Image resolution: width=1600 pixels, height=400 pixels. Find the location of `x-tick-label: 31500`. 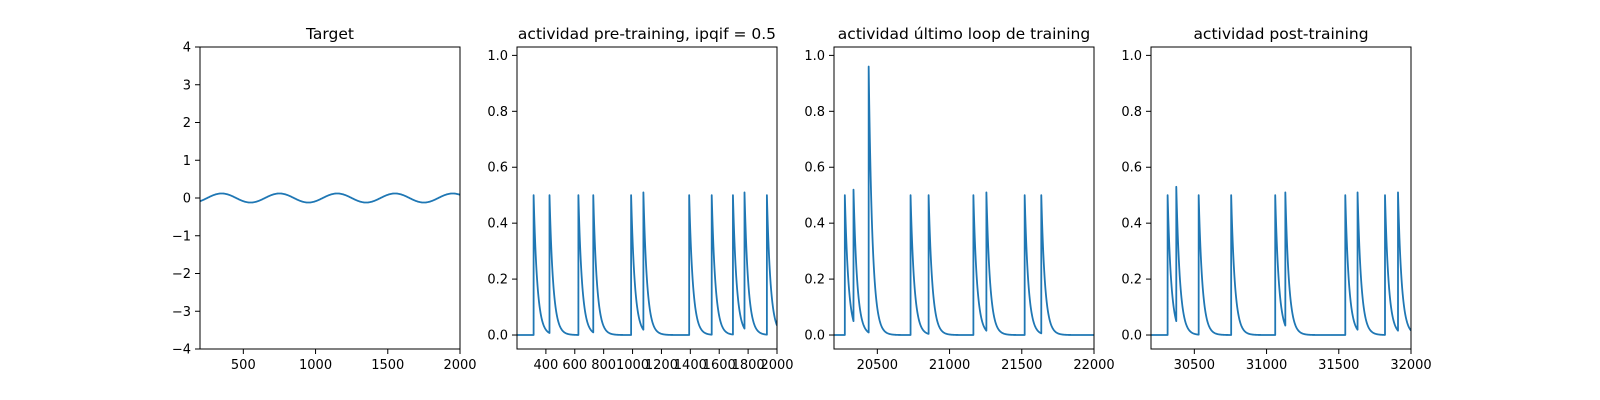

x-tick-label: 31500 is located at coordinates (1338, 365).